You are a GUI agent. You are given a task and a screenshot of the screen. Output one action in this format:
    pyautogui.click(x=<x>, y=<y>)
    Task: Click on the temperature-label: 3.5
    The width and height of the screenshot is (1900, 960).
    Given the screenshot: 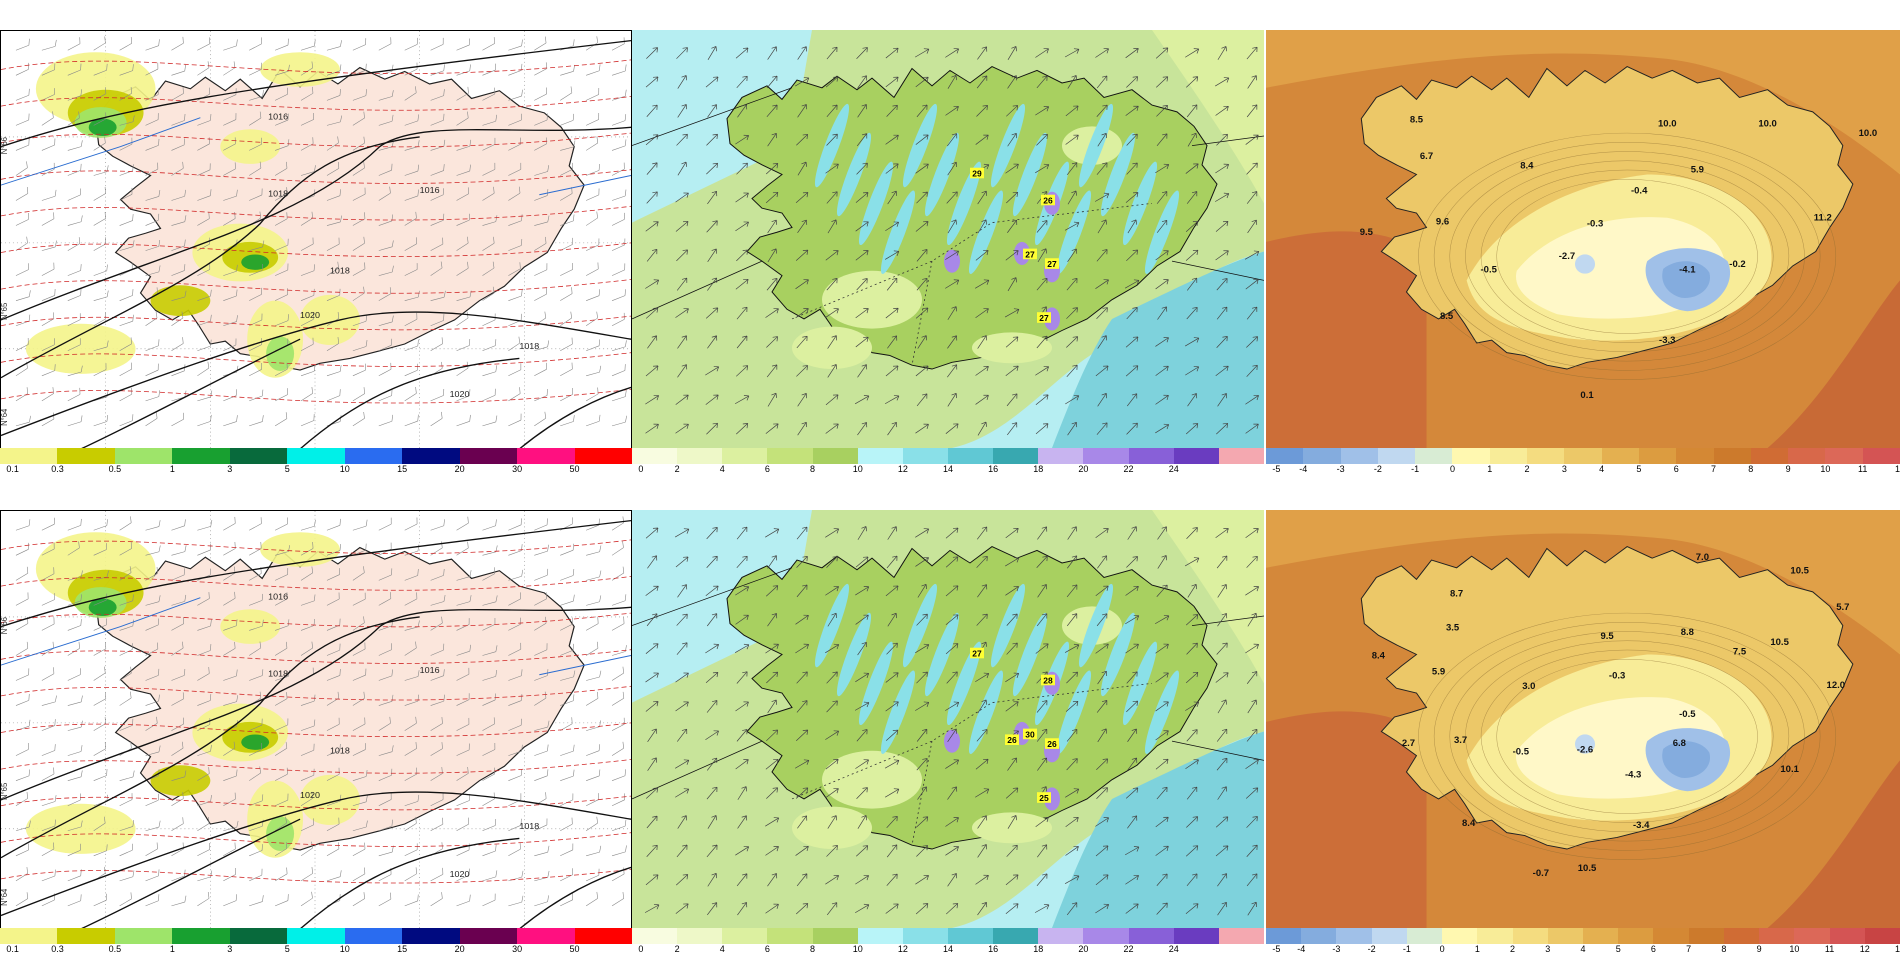 What is the action you would take?
    pyautogui.click(x=1452, y=628)
    